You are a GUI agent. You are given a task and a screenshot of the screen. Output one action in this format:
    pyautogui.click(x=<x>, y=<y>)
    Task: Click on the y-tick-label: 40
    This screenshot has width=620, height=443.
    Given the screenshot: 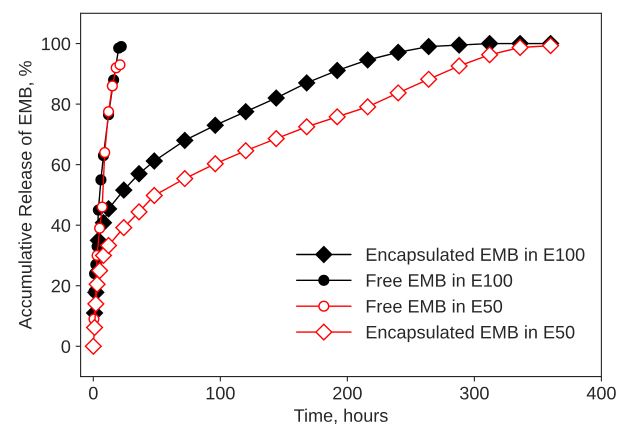 What is the action you would take?
    pyautogui.click(x=60, y=225)
    